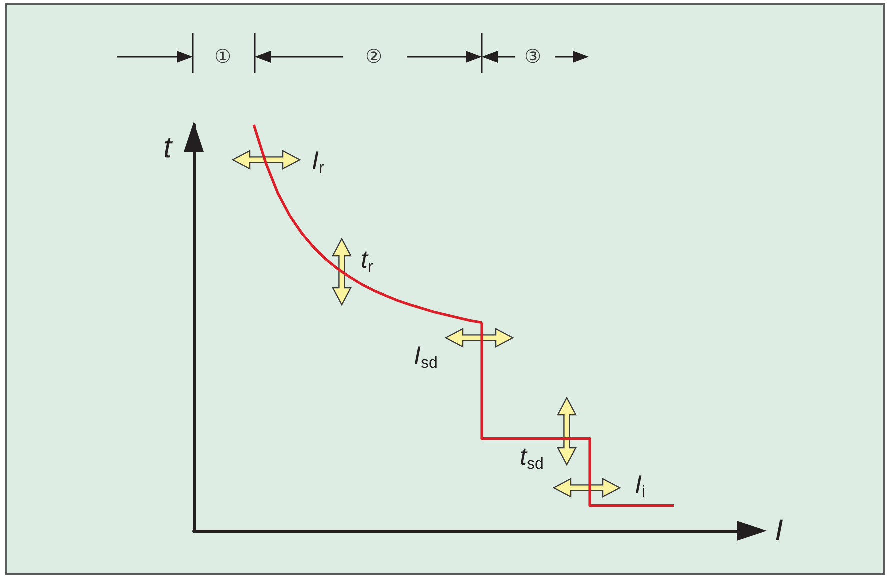  I want to click on annotation: I$_{r}$, so click(318, 162).